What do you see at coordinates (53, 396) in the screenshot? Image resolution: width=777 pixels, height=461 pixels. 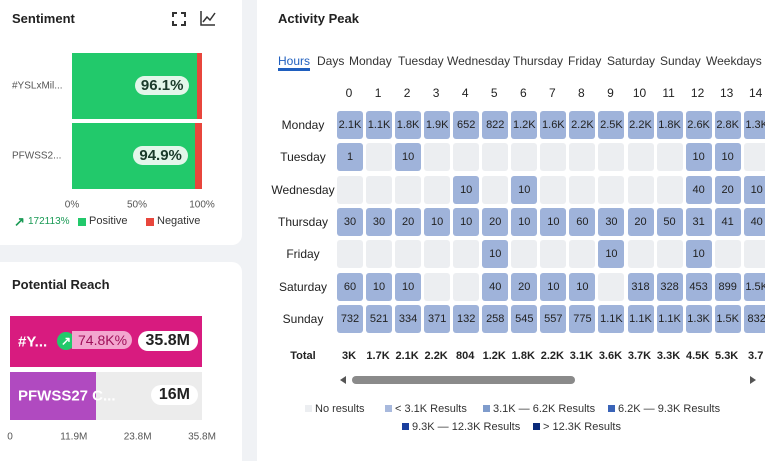 I see `reach-bar` at bounding box center [53, 396].